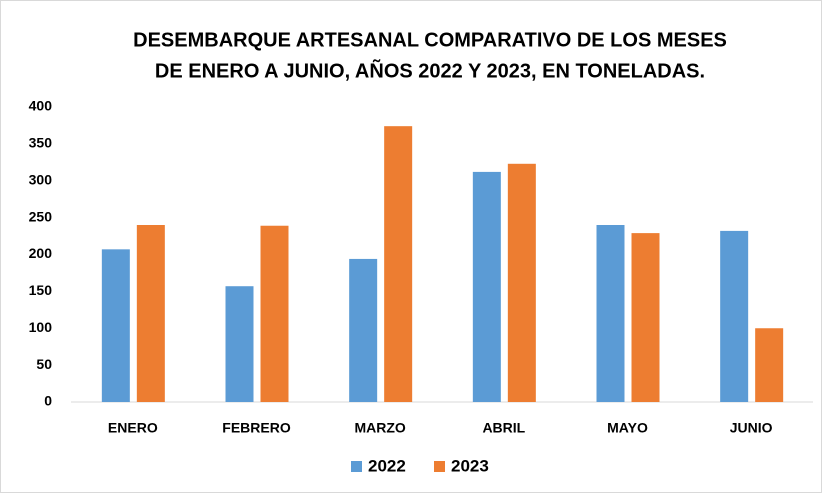 This screenshot has width=822, height=493. I want to click on y-tick-label: 50, so click(44, 364).